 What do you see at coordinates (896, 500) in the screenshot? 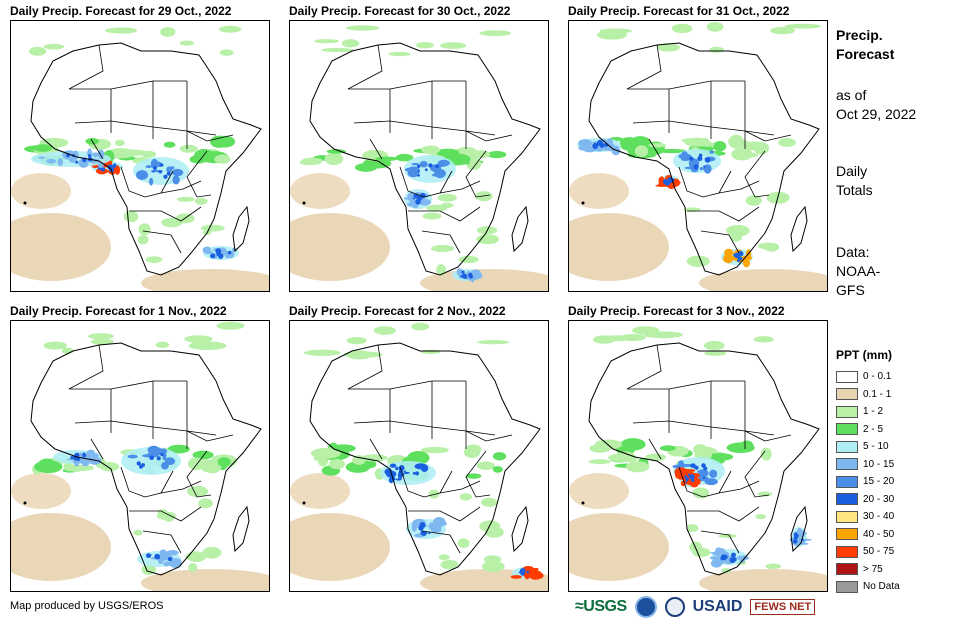
I see `legend-row: 20 - 30` at bounding box center [896, 500].